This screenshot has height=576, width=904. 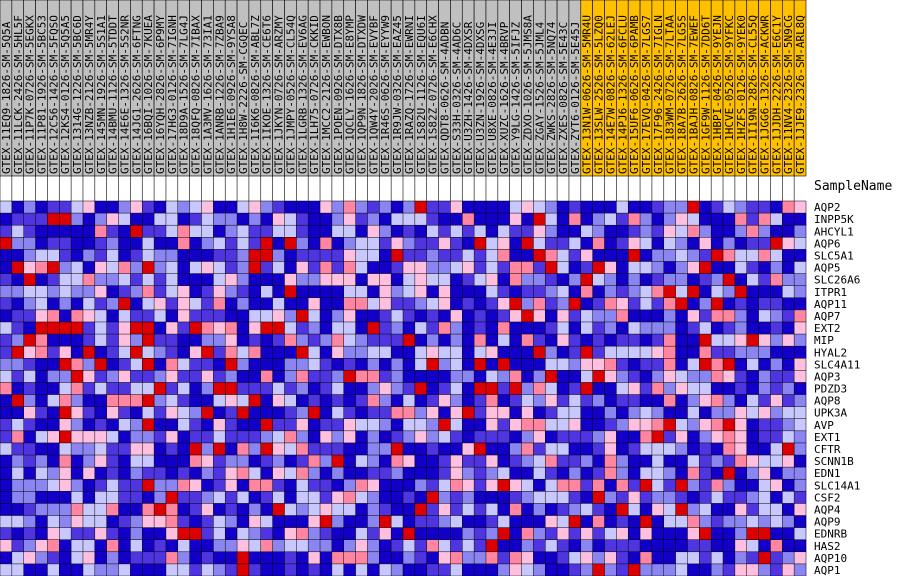 What do you see at coordinates (658, 94) in the screenshot?
I see `sample-label: GTEX-17F96-2426-SM-7IGLN` at bounding box center [658, 94].